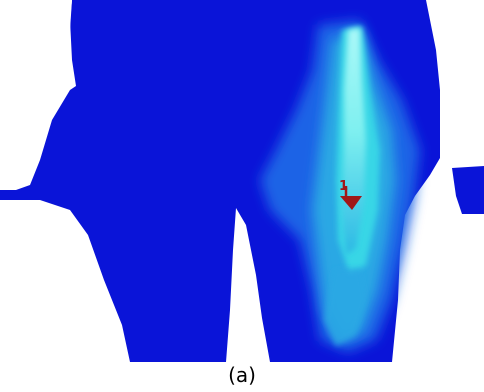 Image resolution: width=484 pixels, height=392 pixels. Describe the element at coordinates (350, 194) in the screenshot. I see `marker: 1` at that location.